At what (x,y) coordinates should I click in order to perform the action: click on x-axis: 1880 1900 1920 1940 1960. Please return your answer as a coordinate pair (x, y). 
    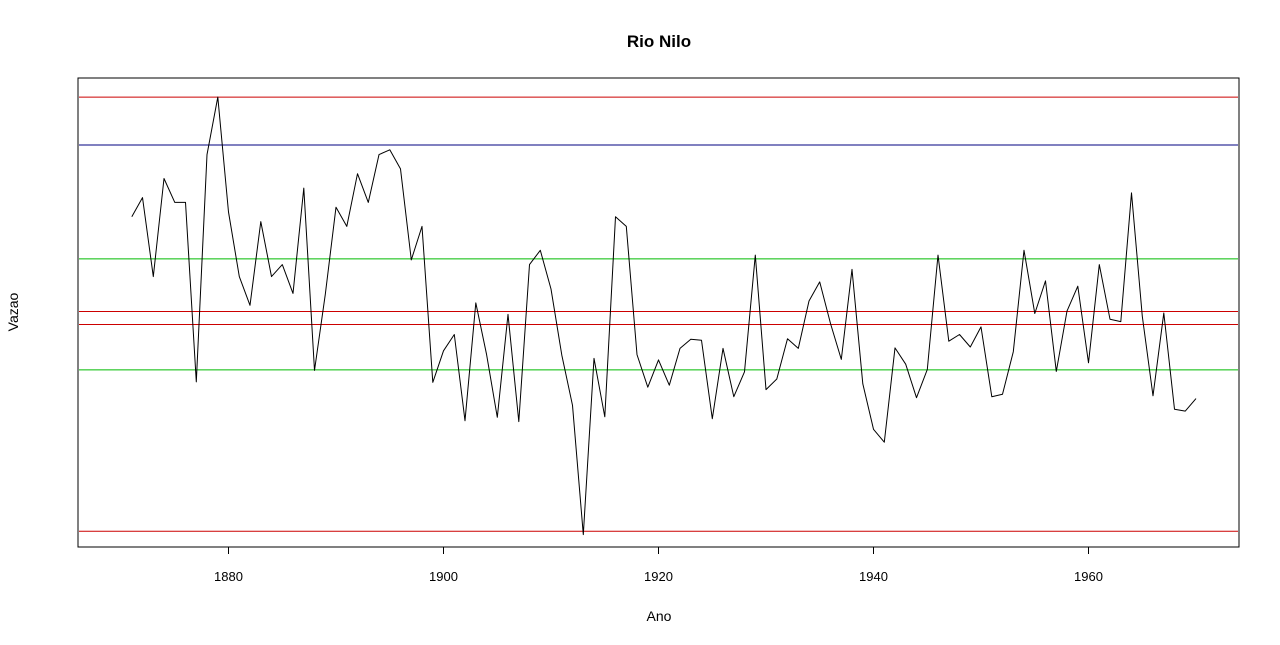
    Looking at the image, I should click on (658, 565).